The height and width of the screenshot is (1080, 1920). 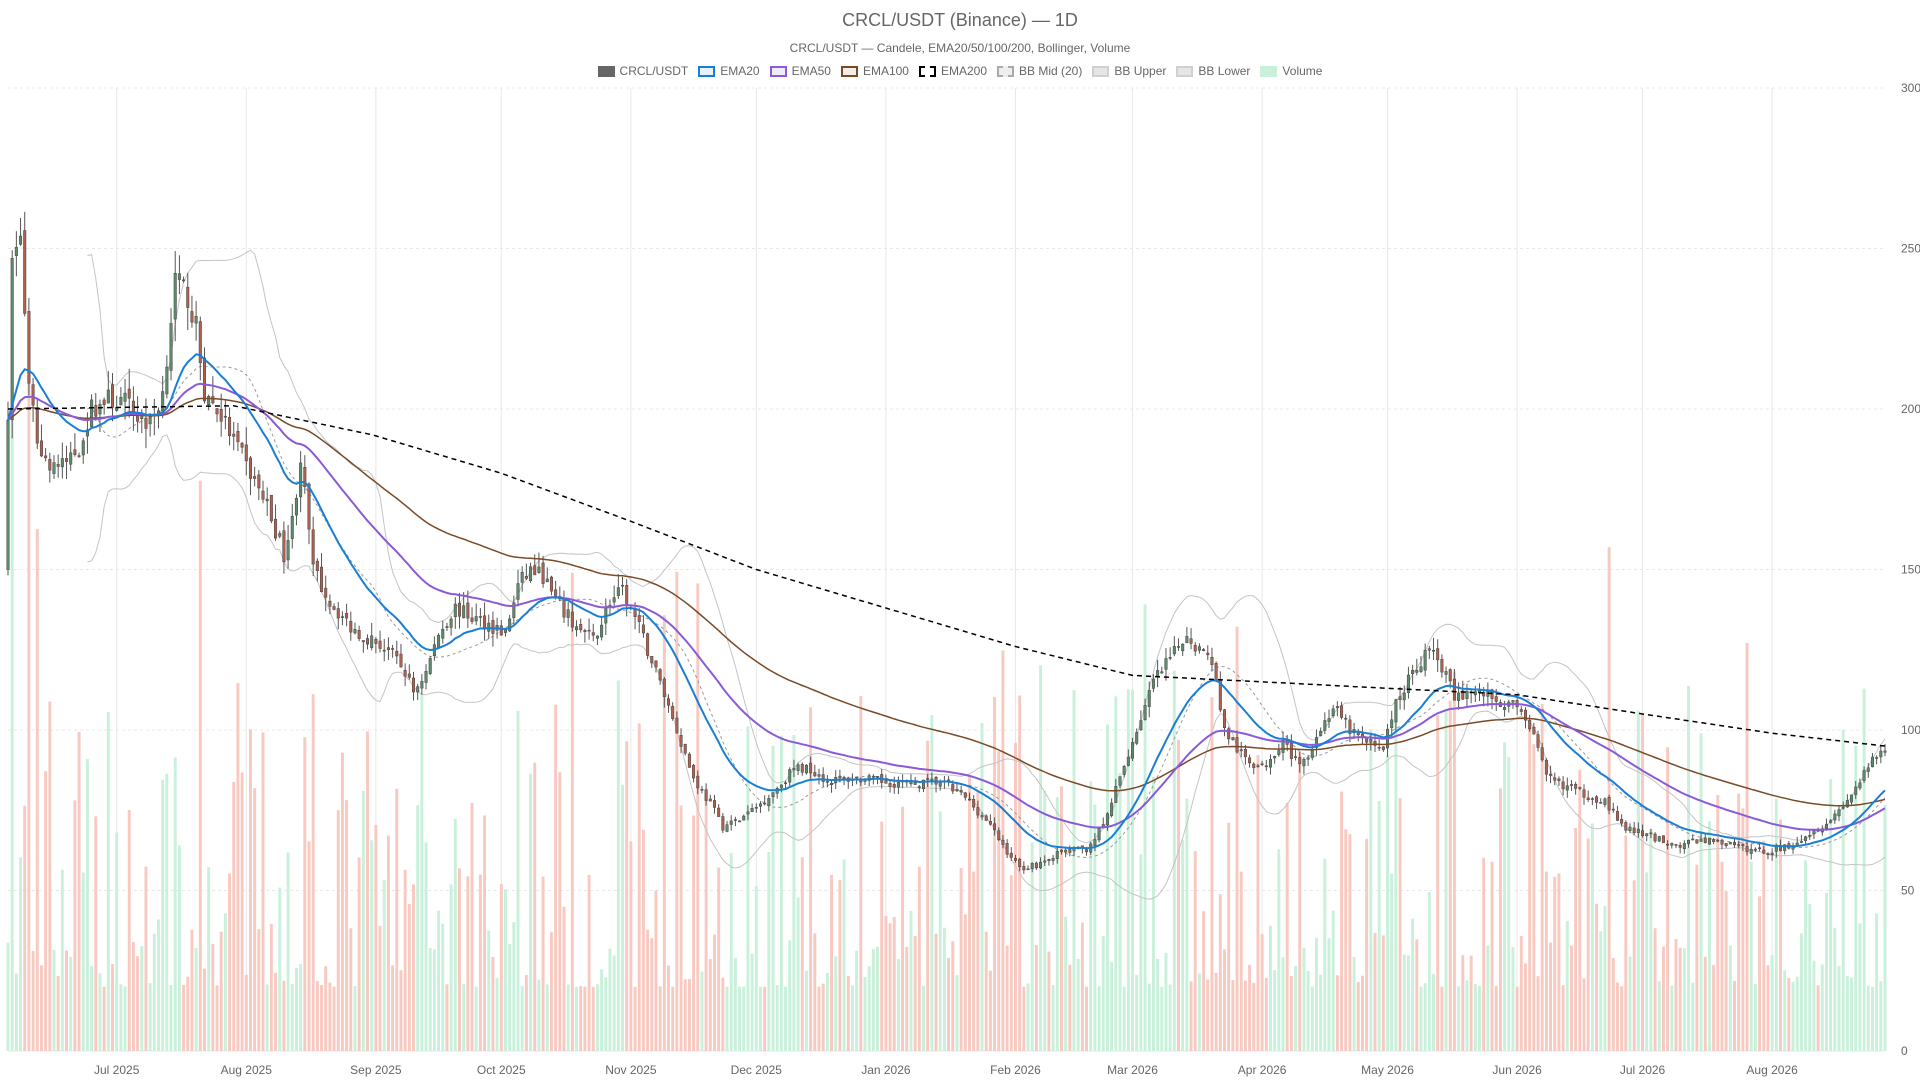 I want to click on legend-item: EMA50, so click(x=800, y=71).